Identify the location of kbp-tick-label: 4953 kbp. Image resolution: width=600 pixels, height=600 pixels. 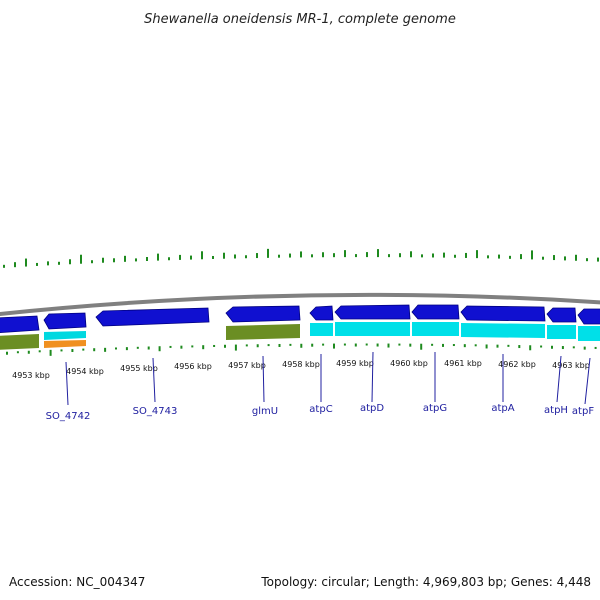
(31, 375).